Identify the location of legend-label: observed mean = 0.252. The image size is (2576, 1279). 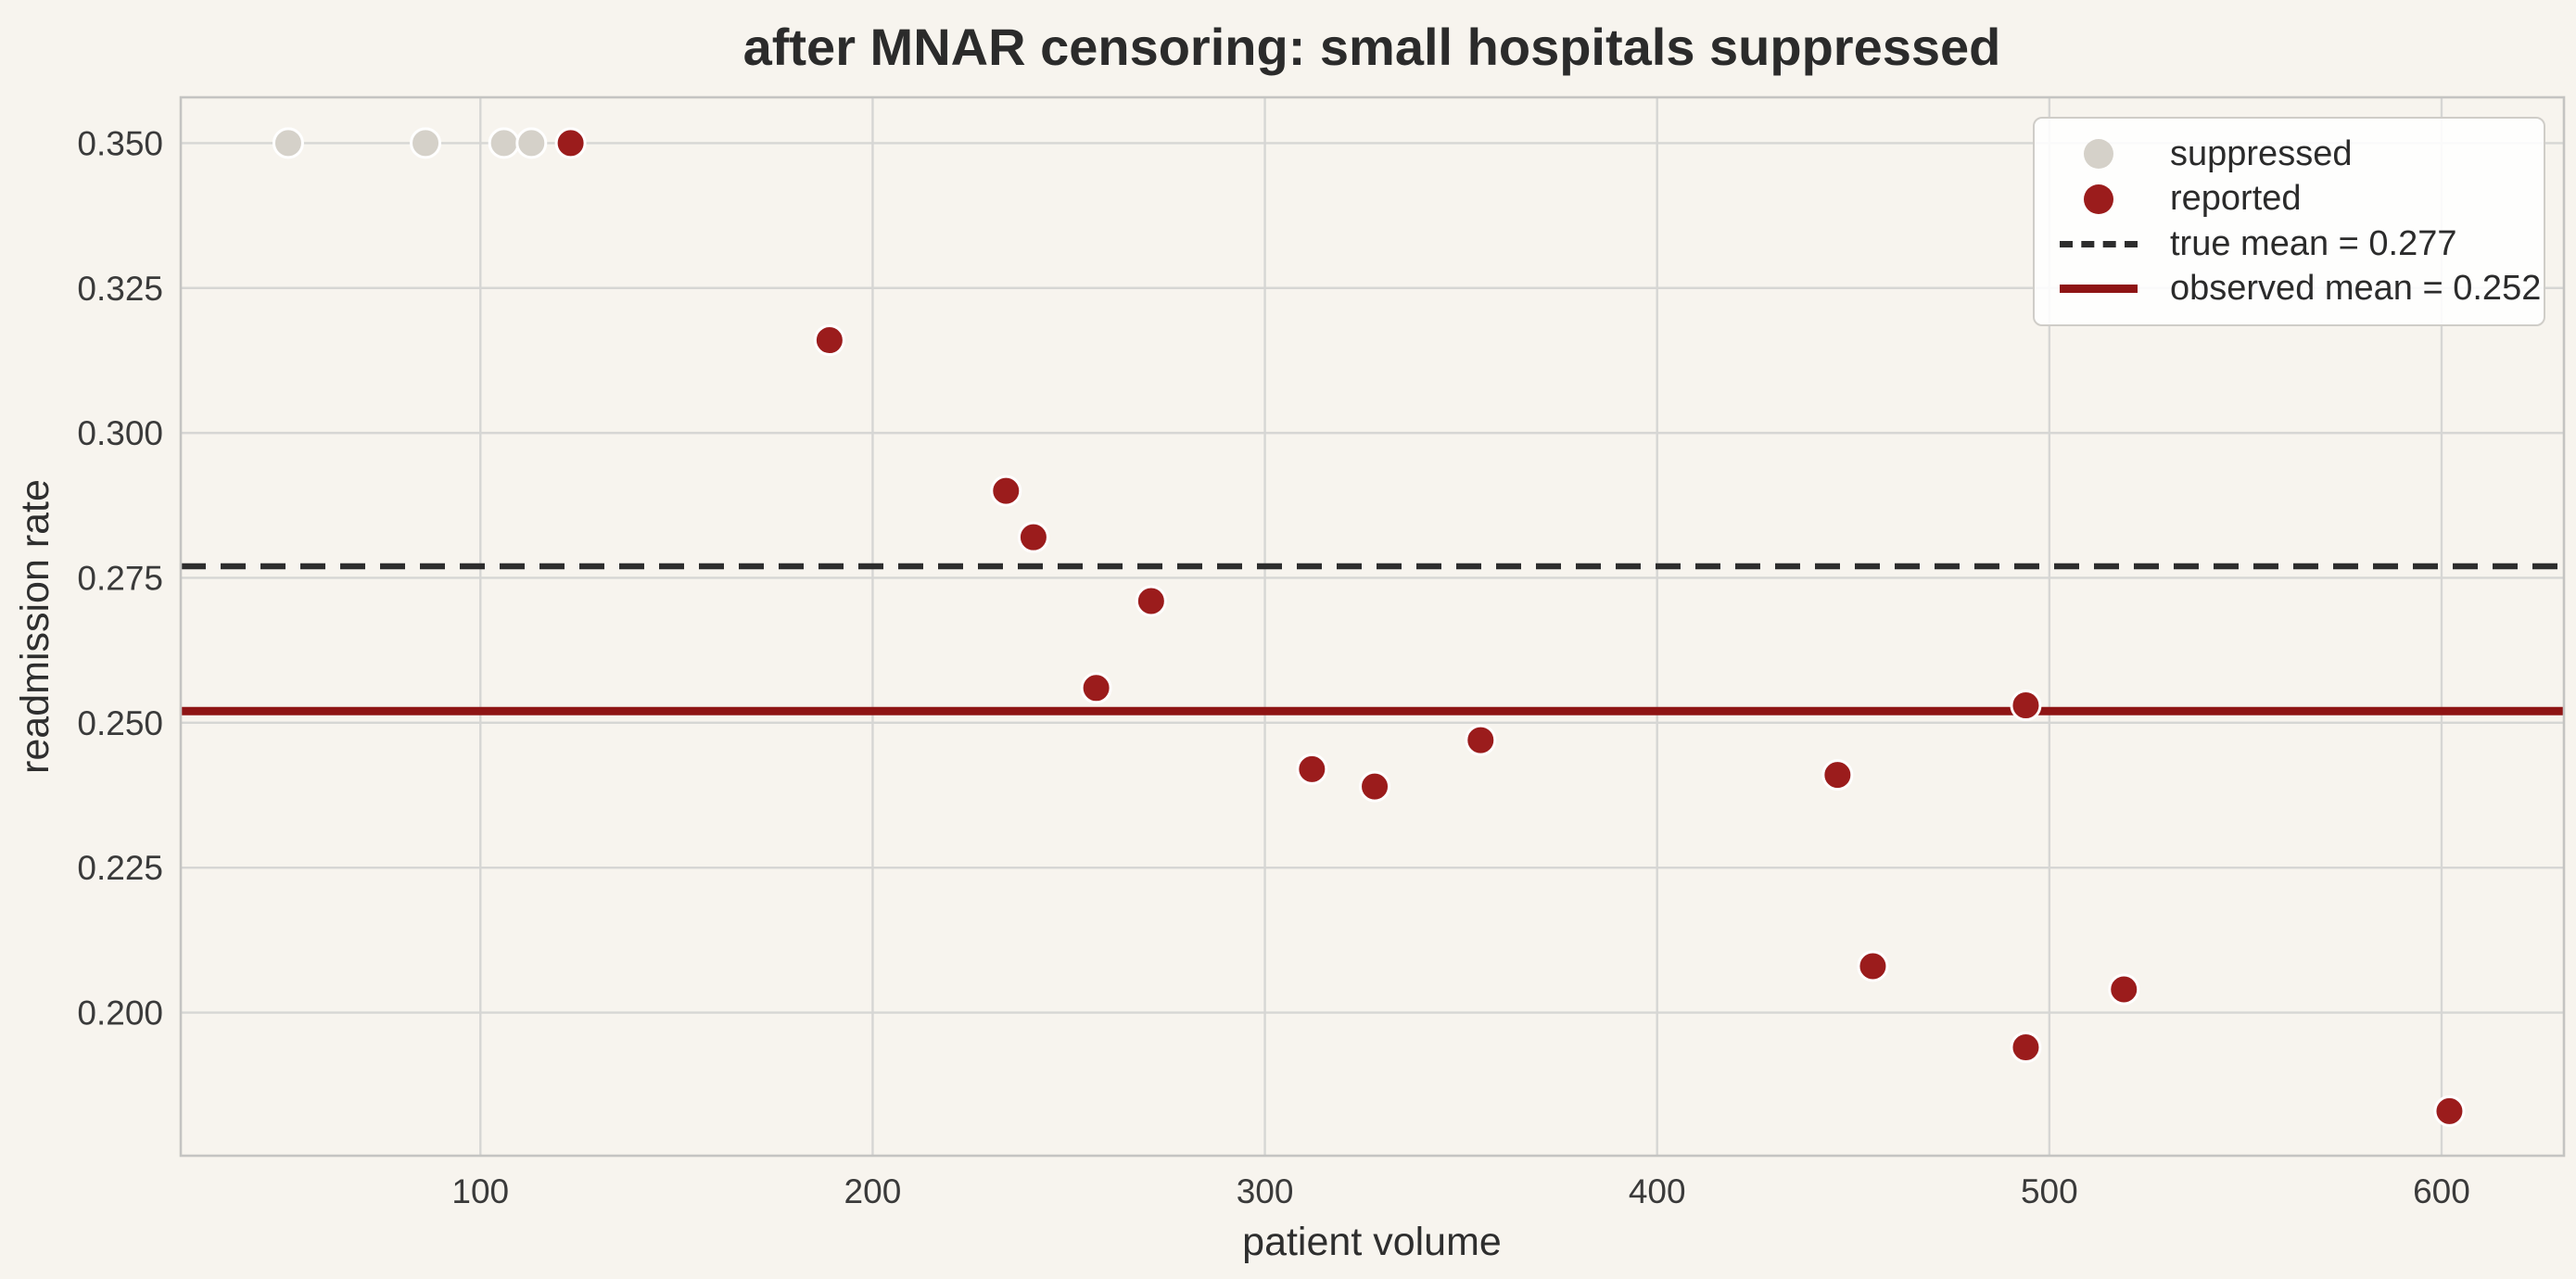
(2356, 289).